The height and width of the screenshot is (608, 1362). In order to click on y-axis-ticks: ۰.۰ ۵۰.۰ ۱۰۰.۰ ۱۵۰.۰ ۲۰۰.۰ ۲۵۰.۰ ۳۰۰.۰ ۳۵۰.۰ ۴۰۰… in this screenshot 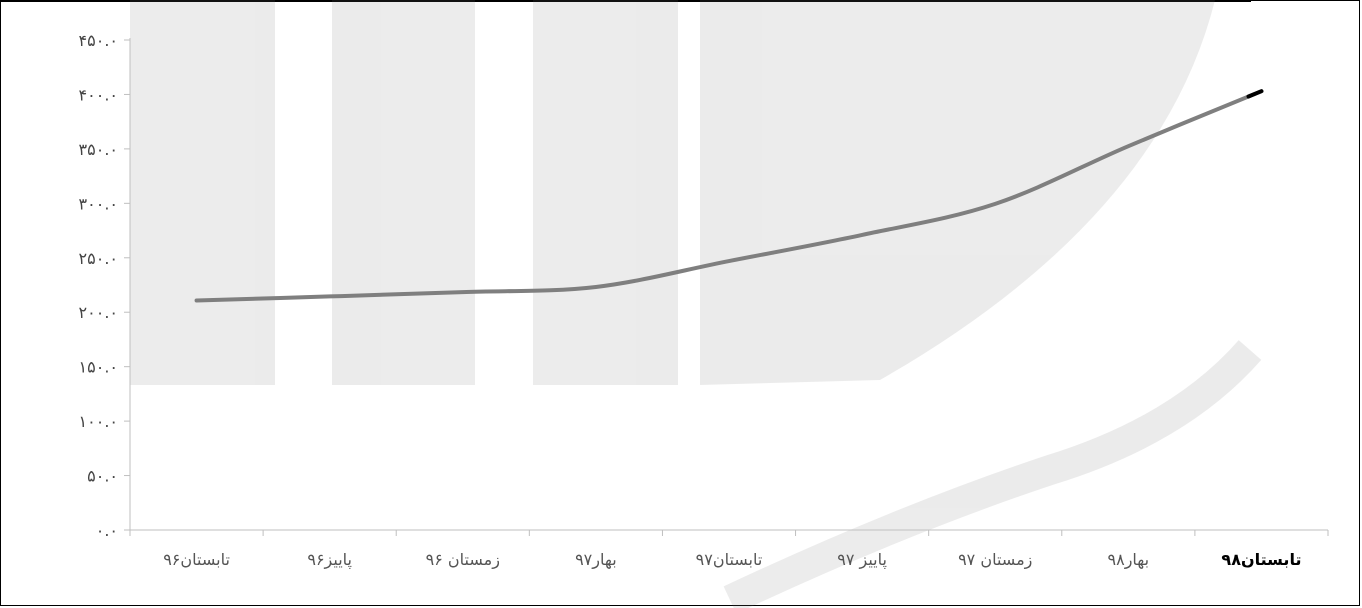, I will do `click(104, 285)`.